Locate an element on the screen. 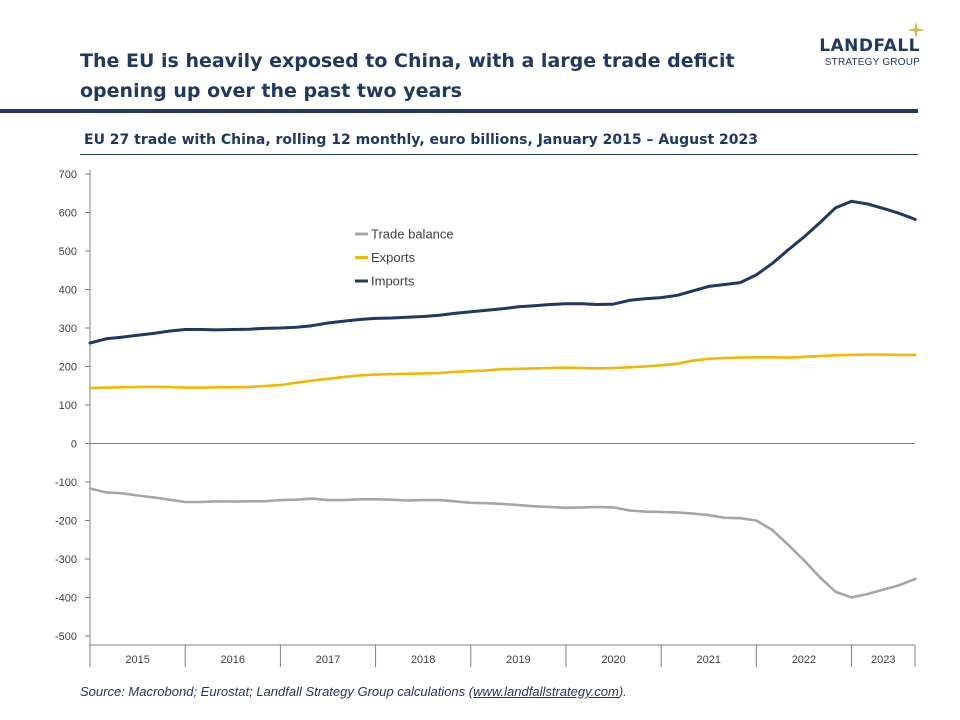  chart-title-divider is located at coordinates (499, 154).